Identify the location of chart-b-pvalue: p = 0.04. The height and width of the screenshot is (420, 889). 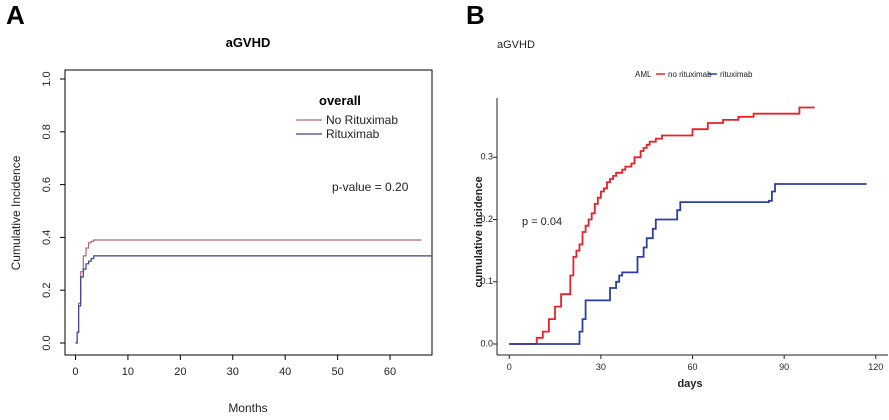
(542, 222).